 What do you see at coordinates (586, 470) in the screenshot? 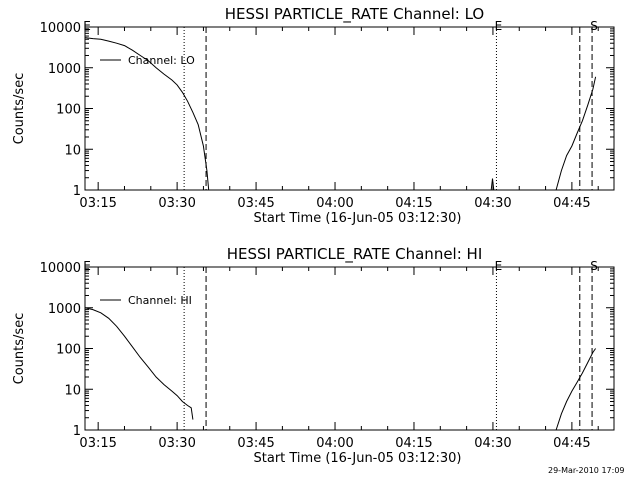
I see `timestamp: 29-Mar-2010 17:09` at bounding box center [586, 470].